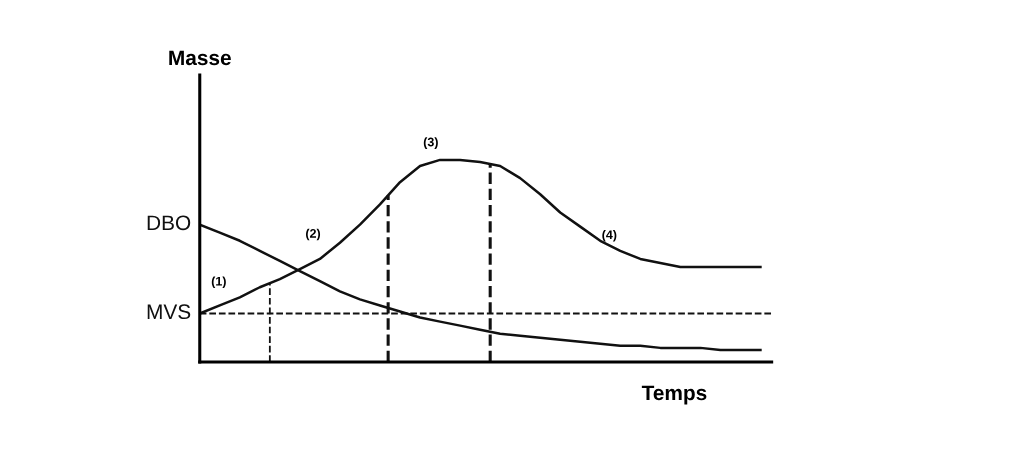 The height and width of the screenshot is (472, 1014). I want to click on annotation: (4), so click(609, 235).